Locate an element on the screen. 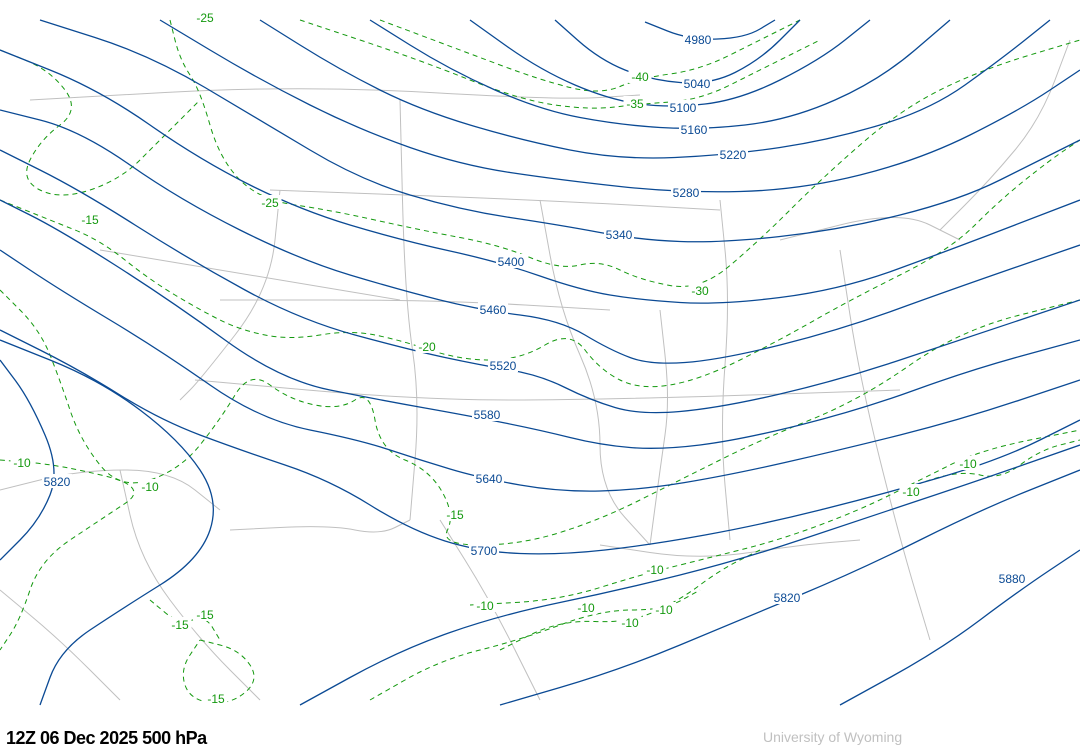  height-contour-label: 5340 is located at coordinates (619, 235).